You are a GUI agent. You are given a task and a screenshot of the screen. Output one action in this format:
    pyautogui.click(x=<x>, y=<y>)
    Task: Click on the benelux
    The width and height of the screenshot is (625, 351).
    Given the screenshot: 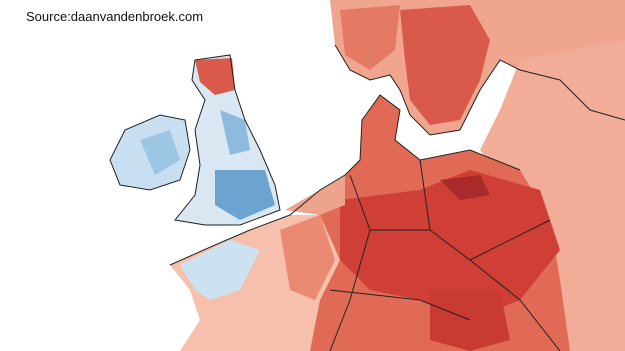 What is the action you would take?
    pyautogui.click(x=315, y=195)
    